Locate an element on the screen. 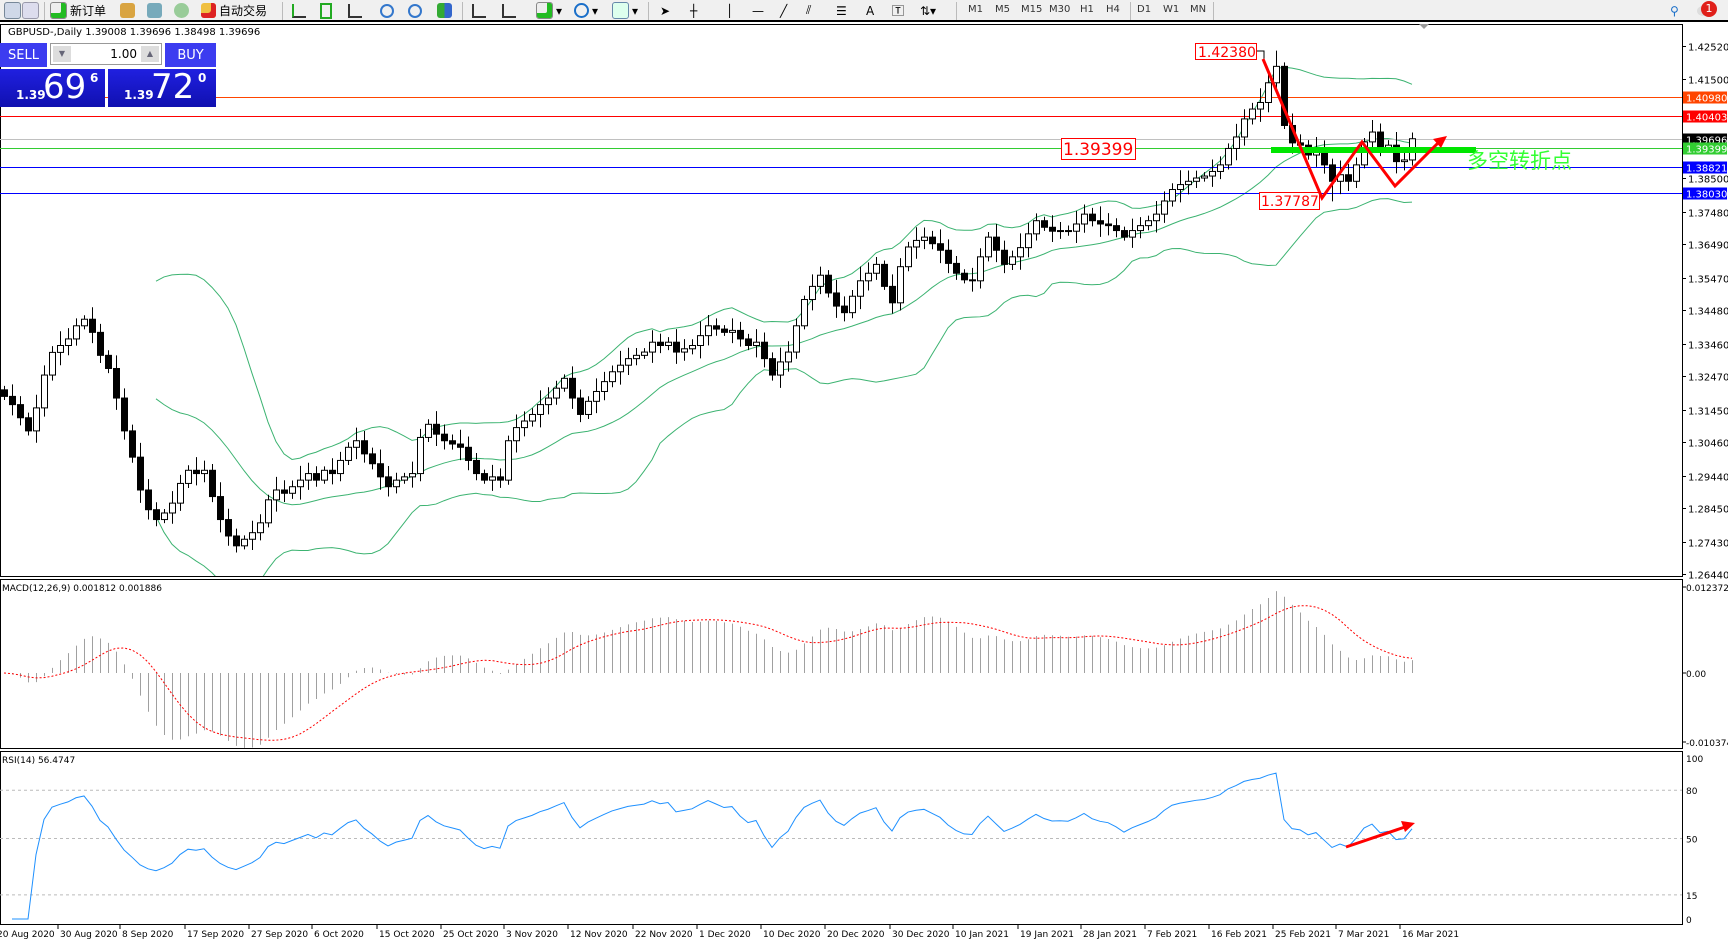  vertical-line-button: │ is located at coordinates (729, 10).